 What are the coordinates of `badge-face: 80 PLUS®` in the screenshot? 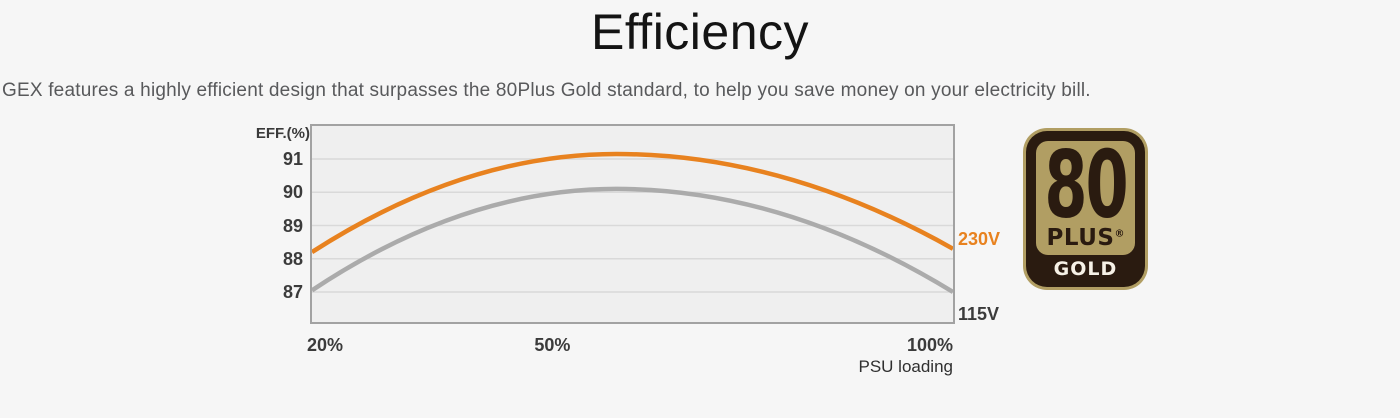 It's located at (1085, 196).